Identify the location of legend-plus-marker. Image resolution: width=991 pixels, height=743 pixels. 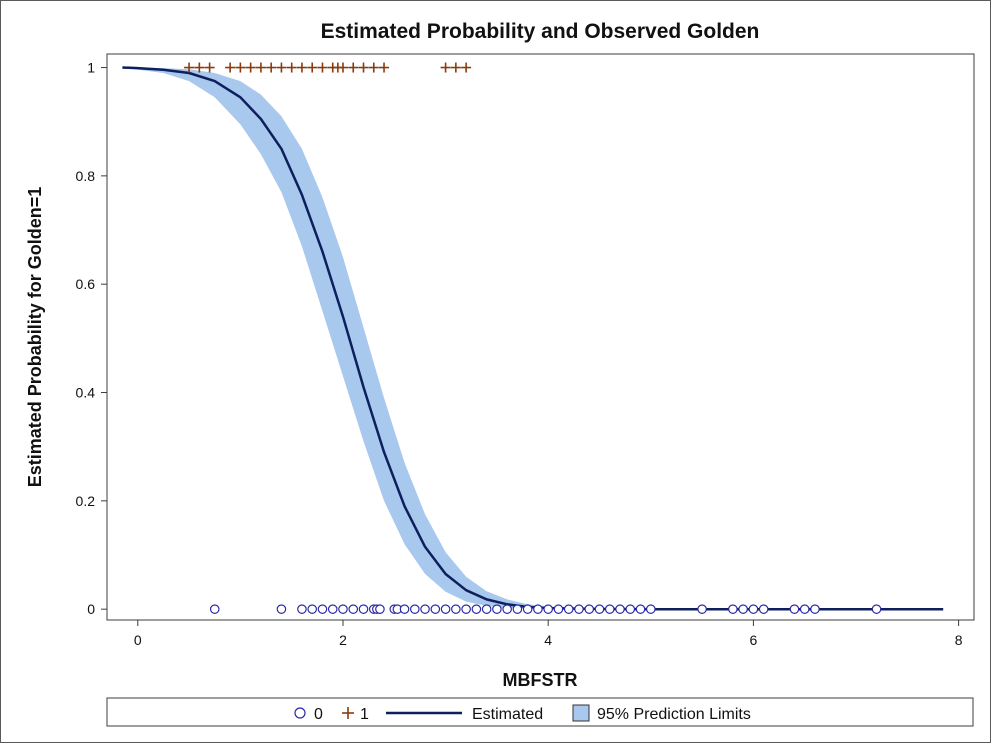
(348, 713).